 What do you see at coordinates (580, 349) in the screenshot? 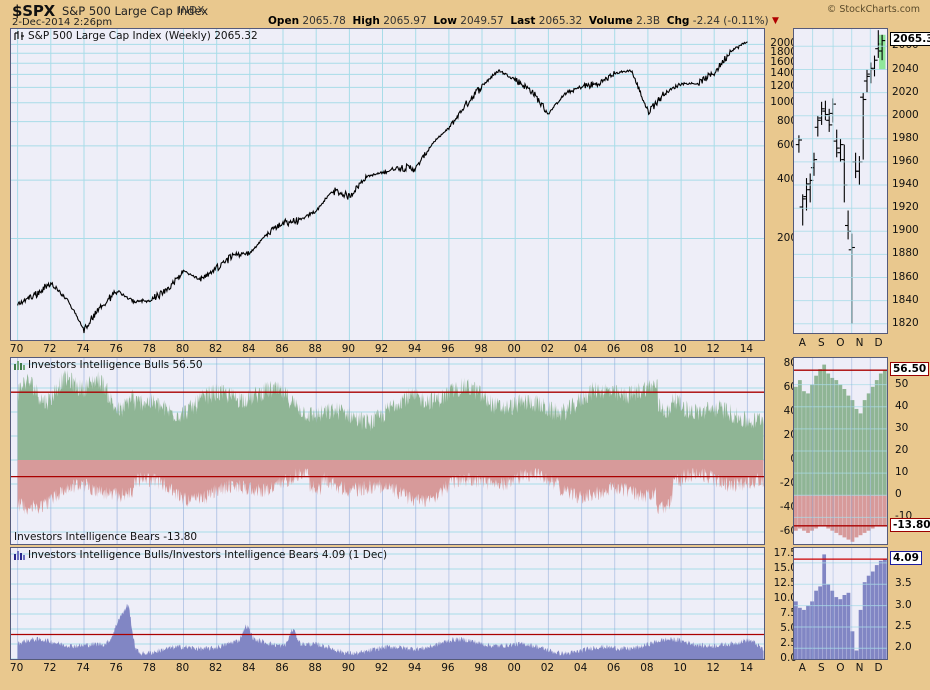
I see `axis-tick: 04` at bounding box center [580, 349].